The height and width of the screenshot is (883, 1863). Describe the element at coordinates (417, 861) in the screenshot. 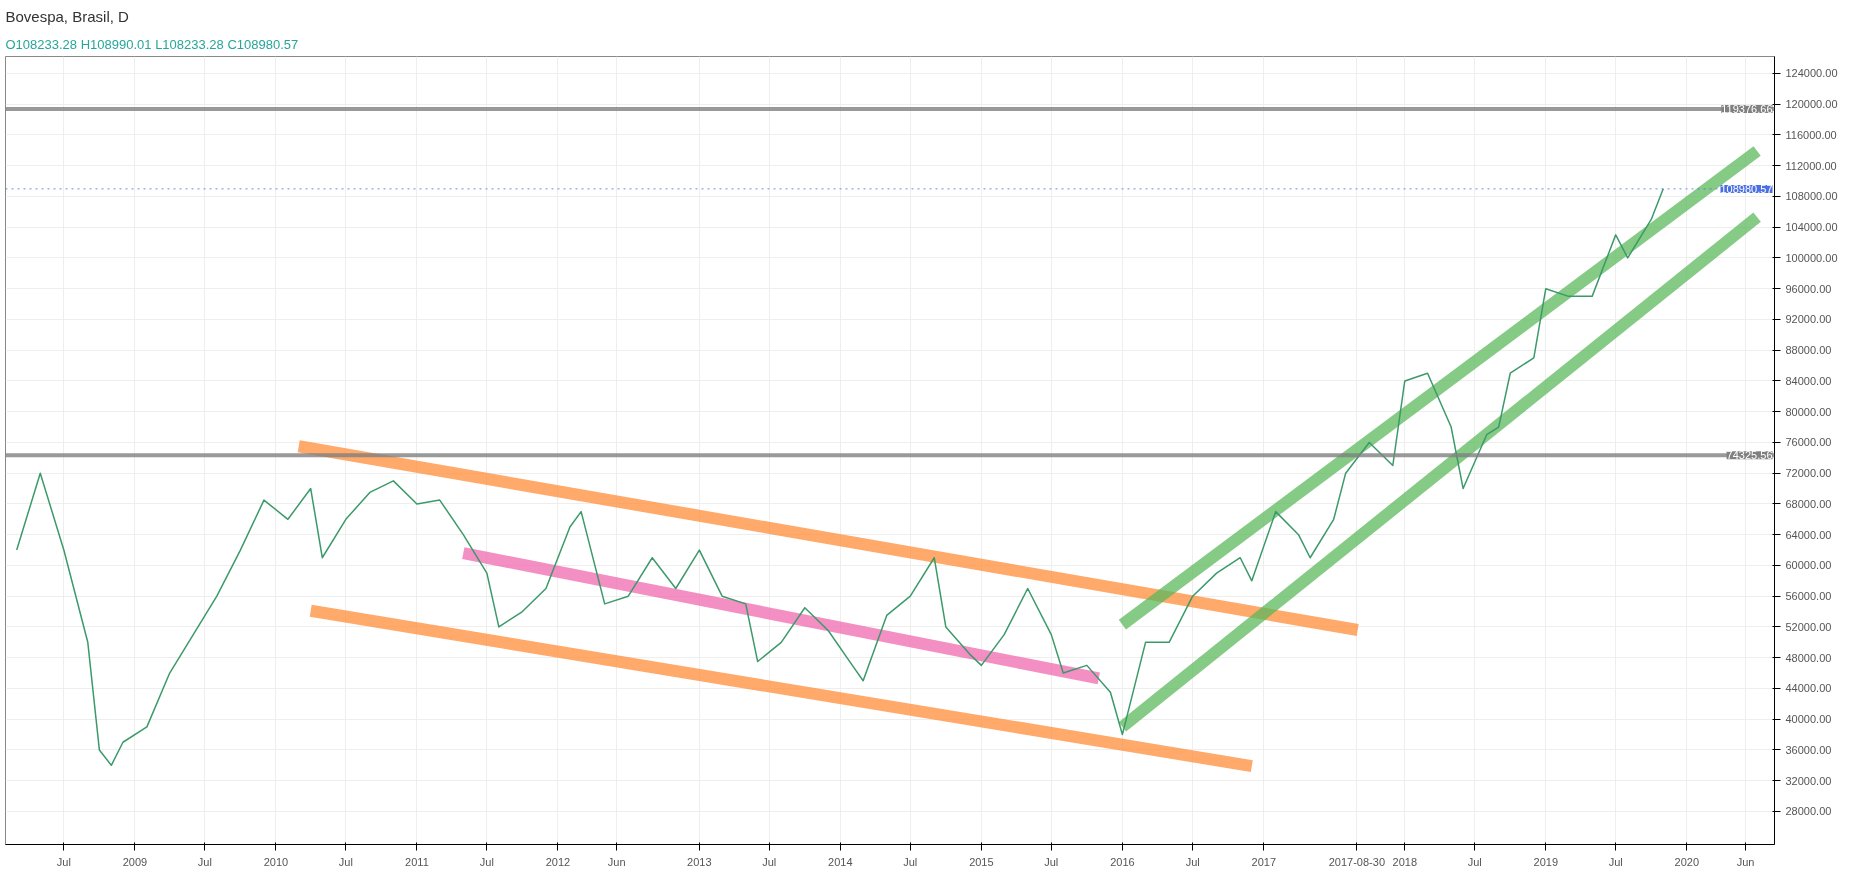

I see `x-tick-label: 2011` at that location.